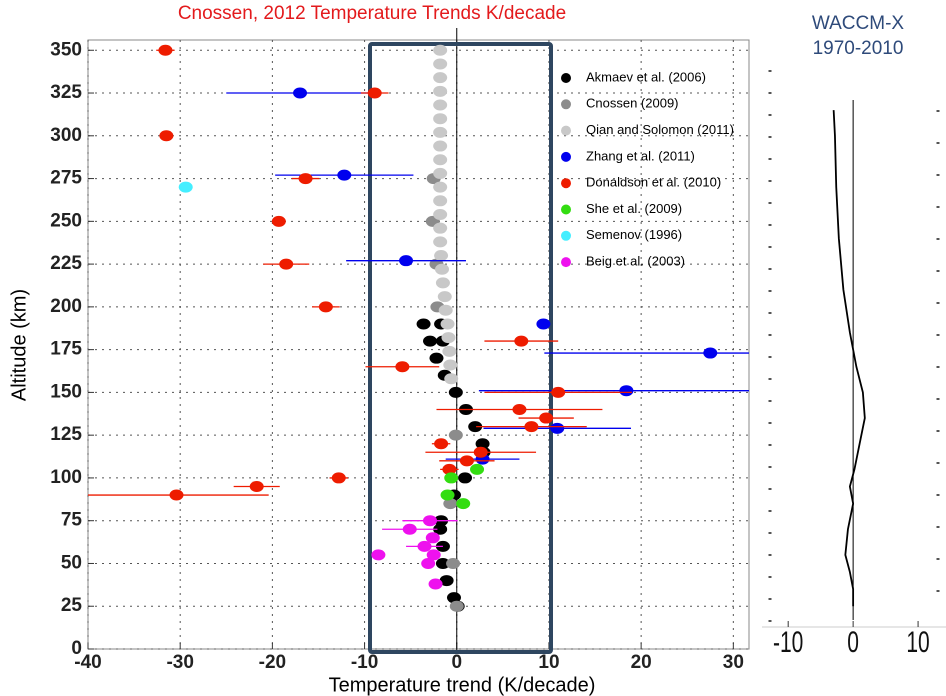  I want to click on y-tick-label: 175, so click(66, 349).